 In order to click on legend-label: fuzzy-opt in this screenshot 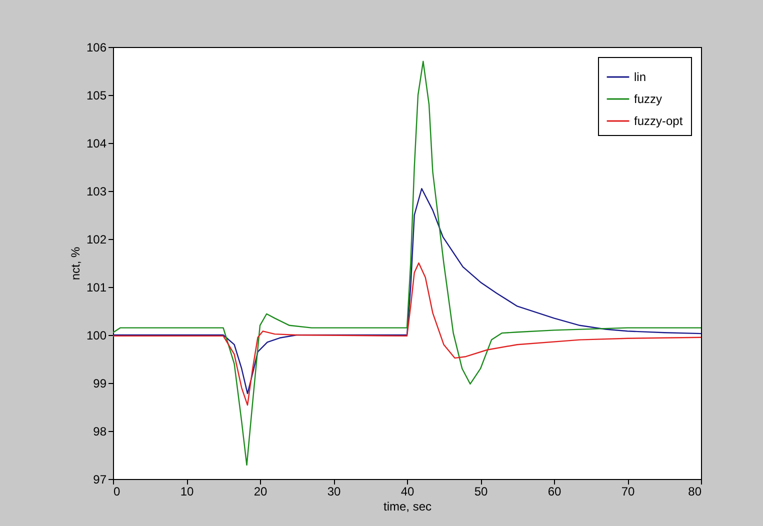, I will do `click(659, 121)`.